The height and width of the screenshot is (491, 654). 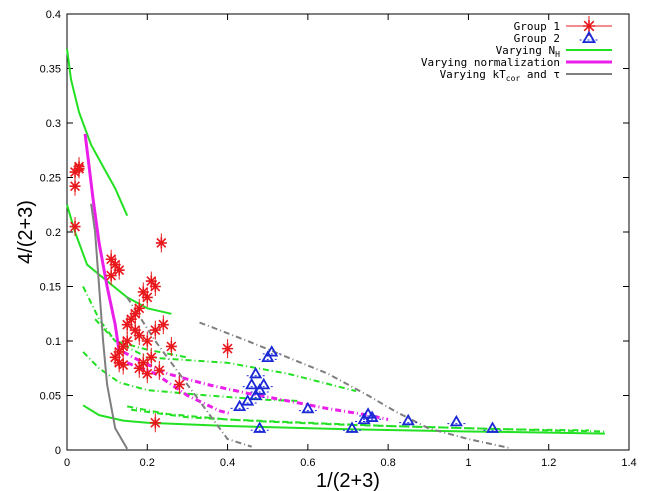 I want to click on y-tick-label: 0, so click(x=58, y=451).